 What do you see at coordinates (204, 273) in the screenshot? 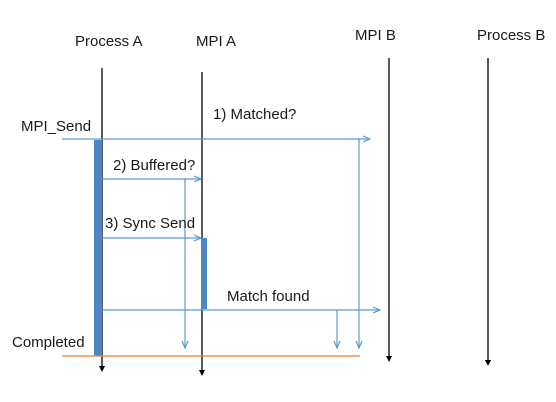
I see `activation-mpi-a` at bounding box center [204, 273].